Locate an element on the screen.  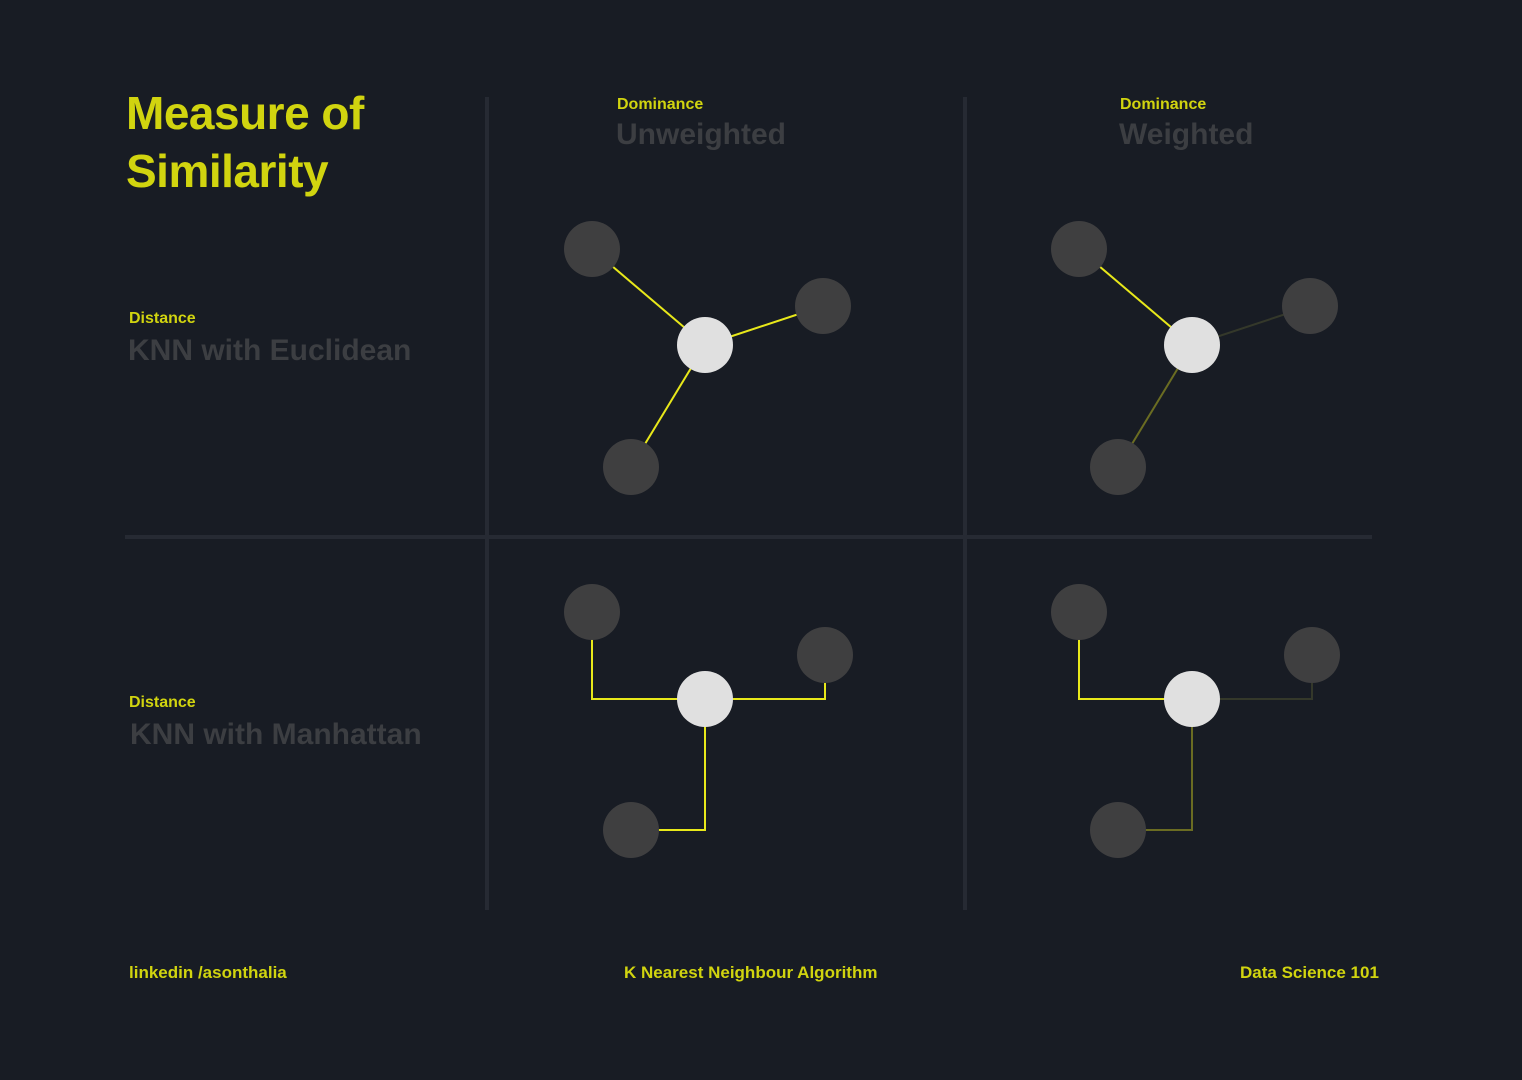
page-title: Measure of Similarity is located at coordinates (245, 142).